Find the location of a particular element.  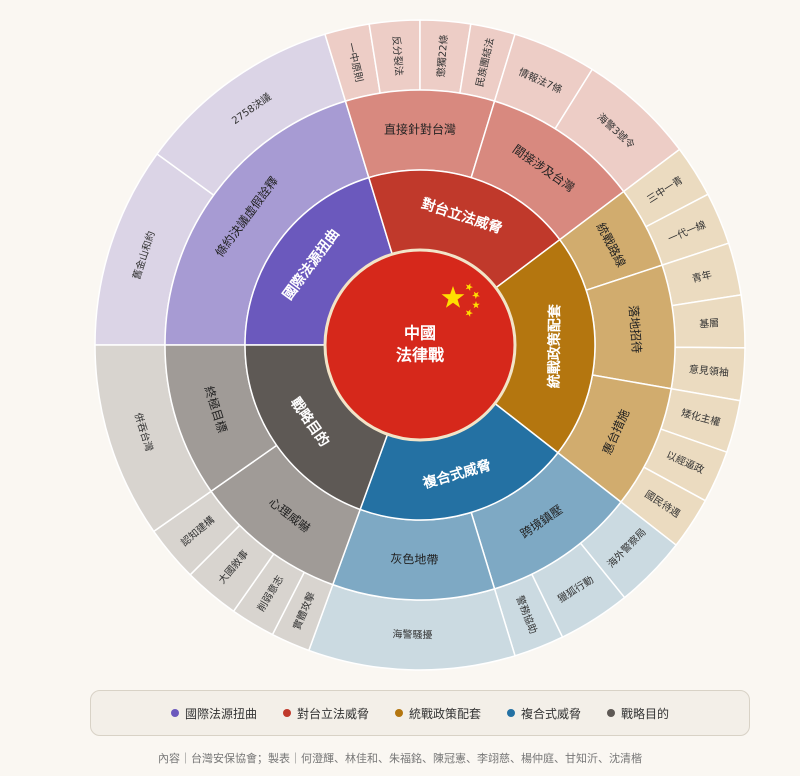

legend-label: 對台立法威脅 is located at coordinates (332, 713).